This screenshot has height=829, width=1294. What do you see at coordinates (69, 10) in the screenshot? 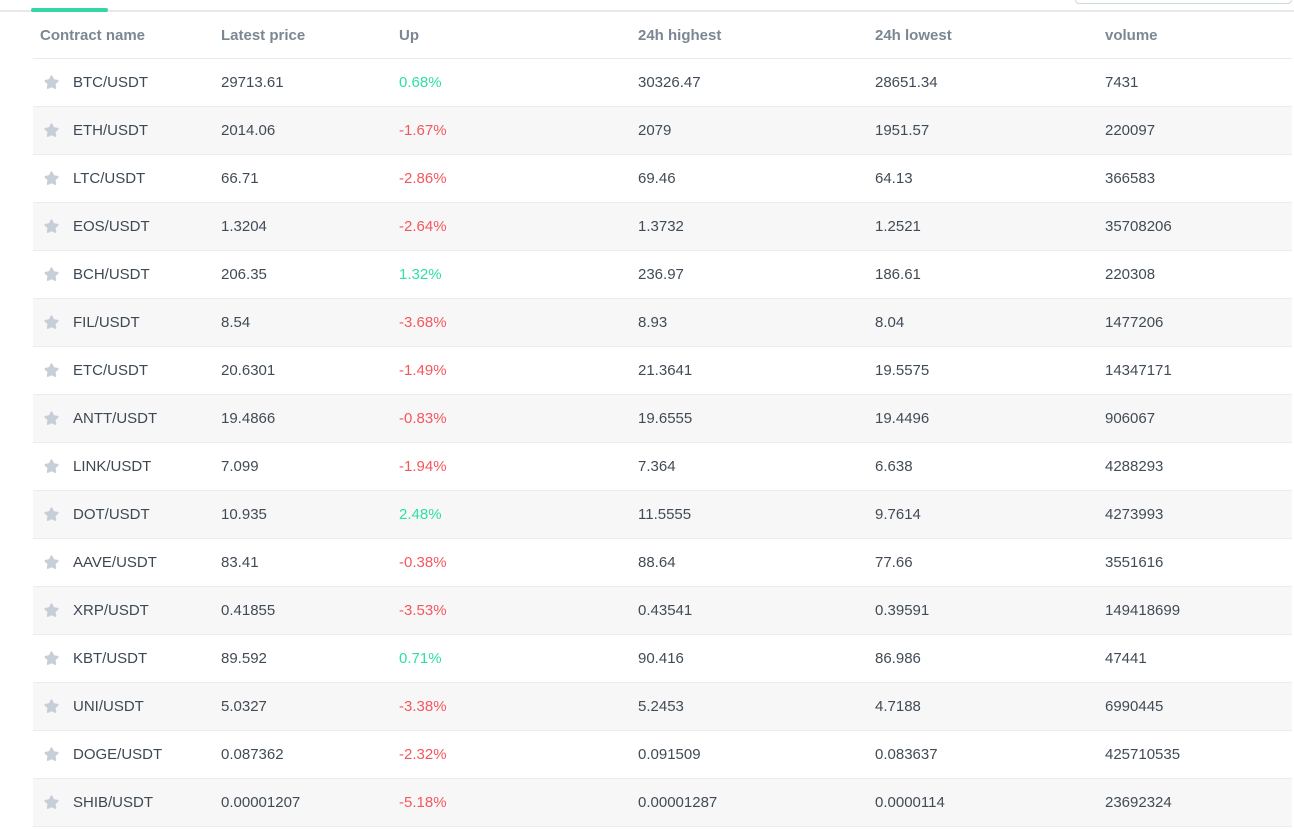
I see `active-tab-indicator` at bounding box center [69, 10].